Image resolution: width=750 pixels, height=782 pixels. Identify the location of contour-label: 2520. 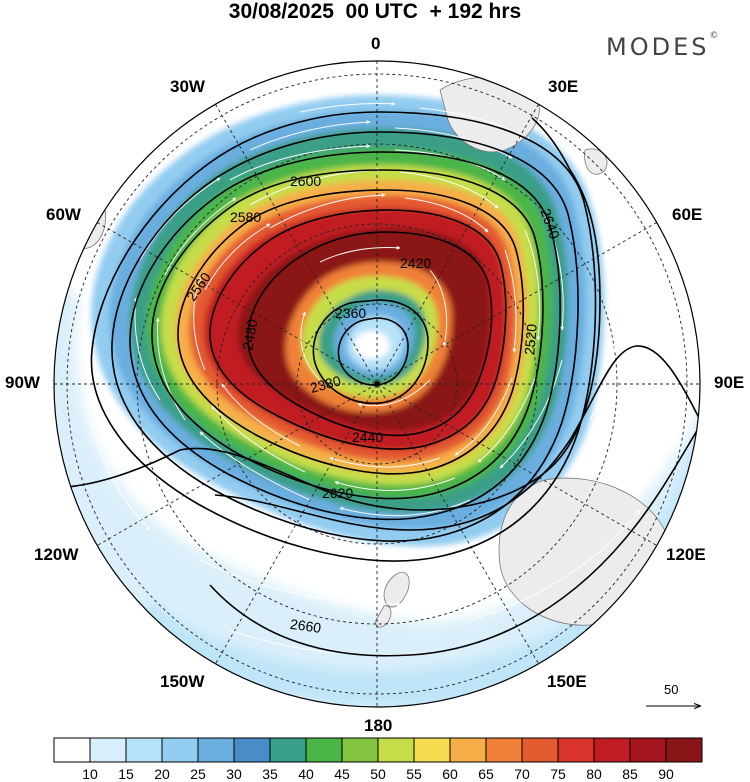
(530, 339).